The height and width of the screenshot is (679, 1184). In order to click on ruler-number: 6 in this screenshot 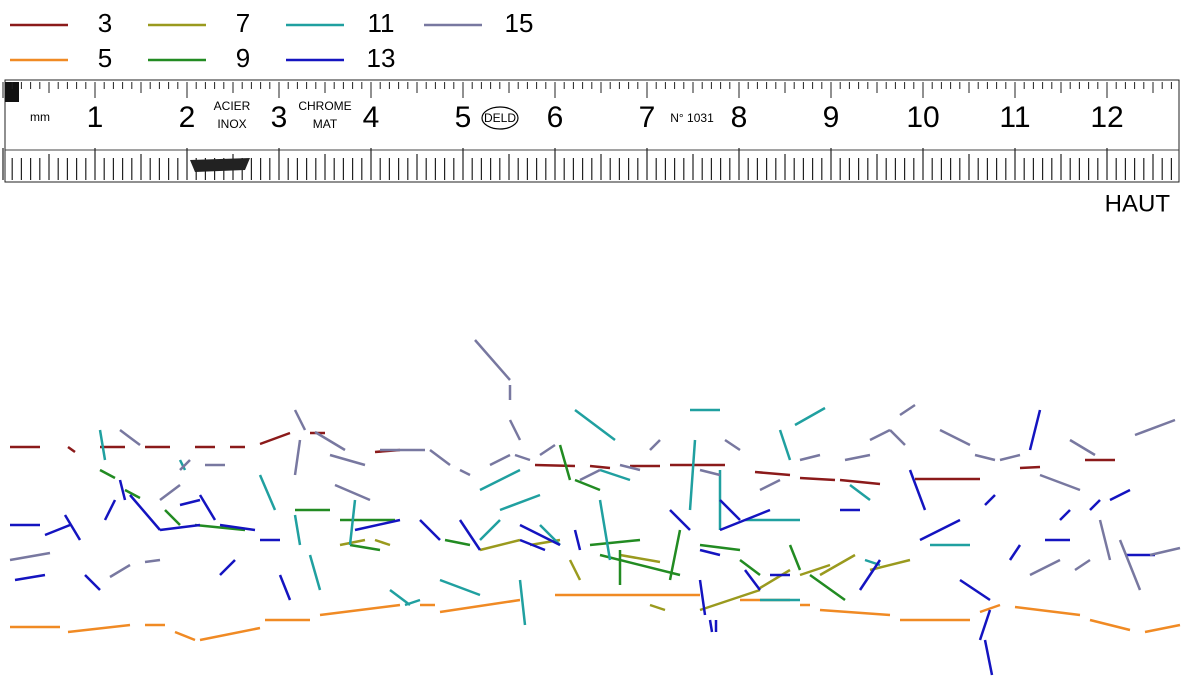, I will do `click(555, 117)`.